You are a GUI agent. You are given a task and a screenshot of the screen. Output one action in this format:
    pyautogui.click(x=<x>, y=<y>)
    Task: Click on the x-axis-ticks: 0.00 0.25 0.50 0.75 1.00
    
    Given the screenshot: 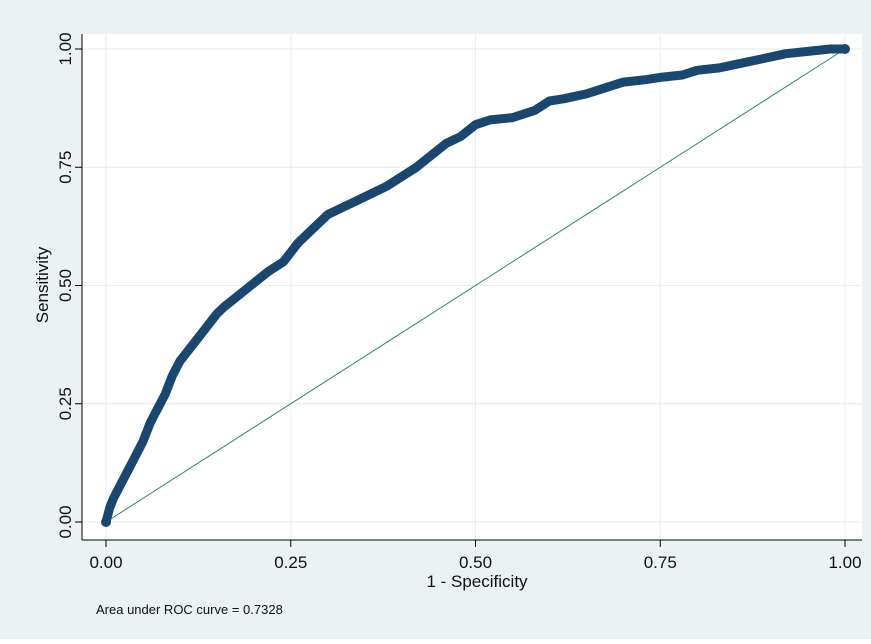 What is the action you would take?
    pyautogui.click(x=475, y=556)
    